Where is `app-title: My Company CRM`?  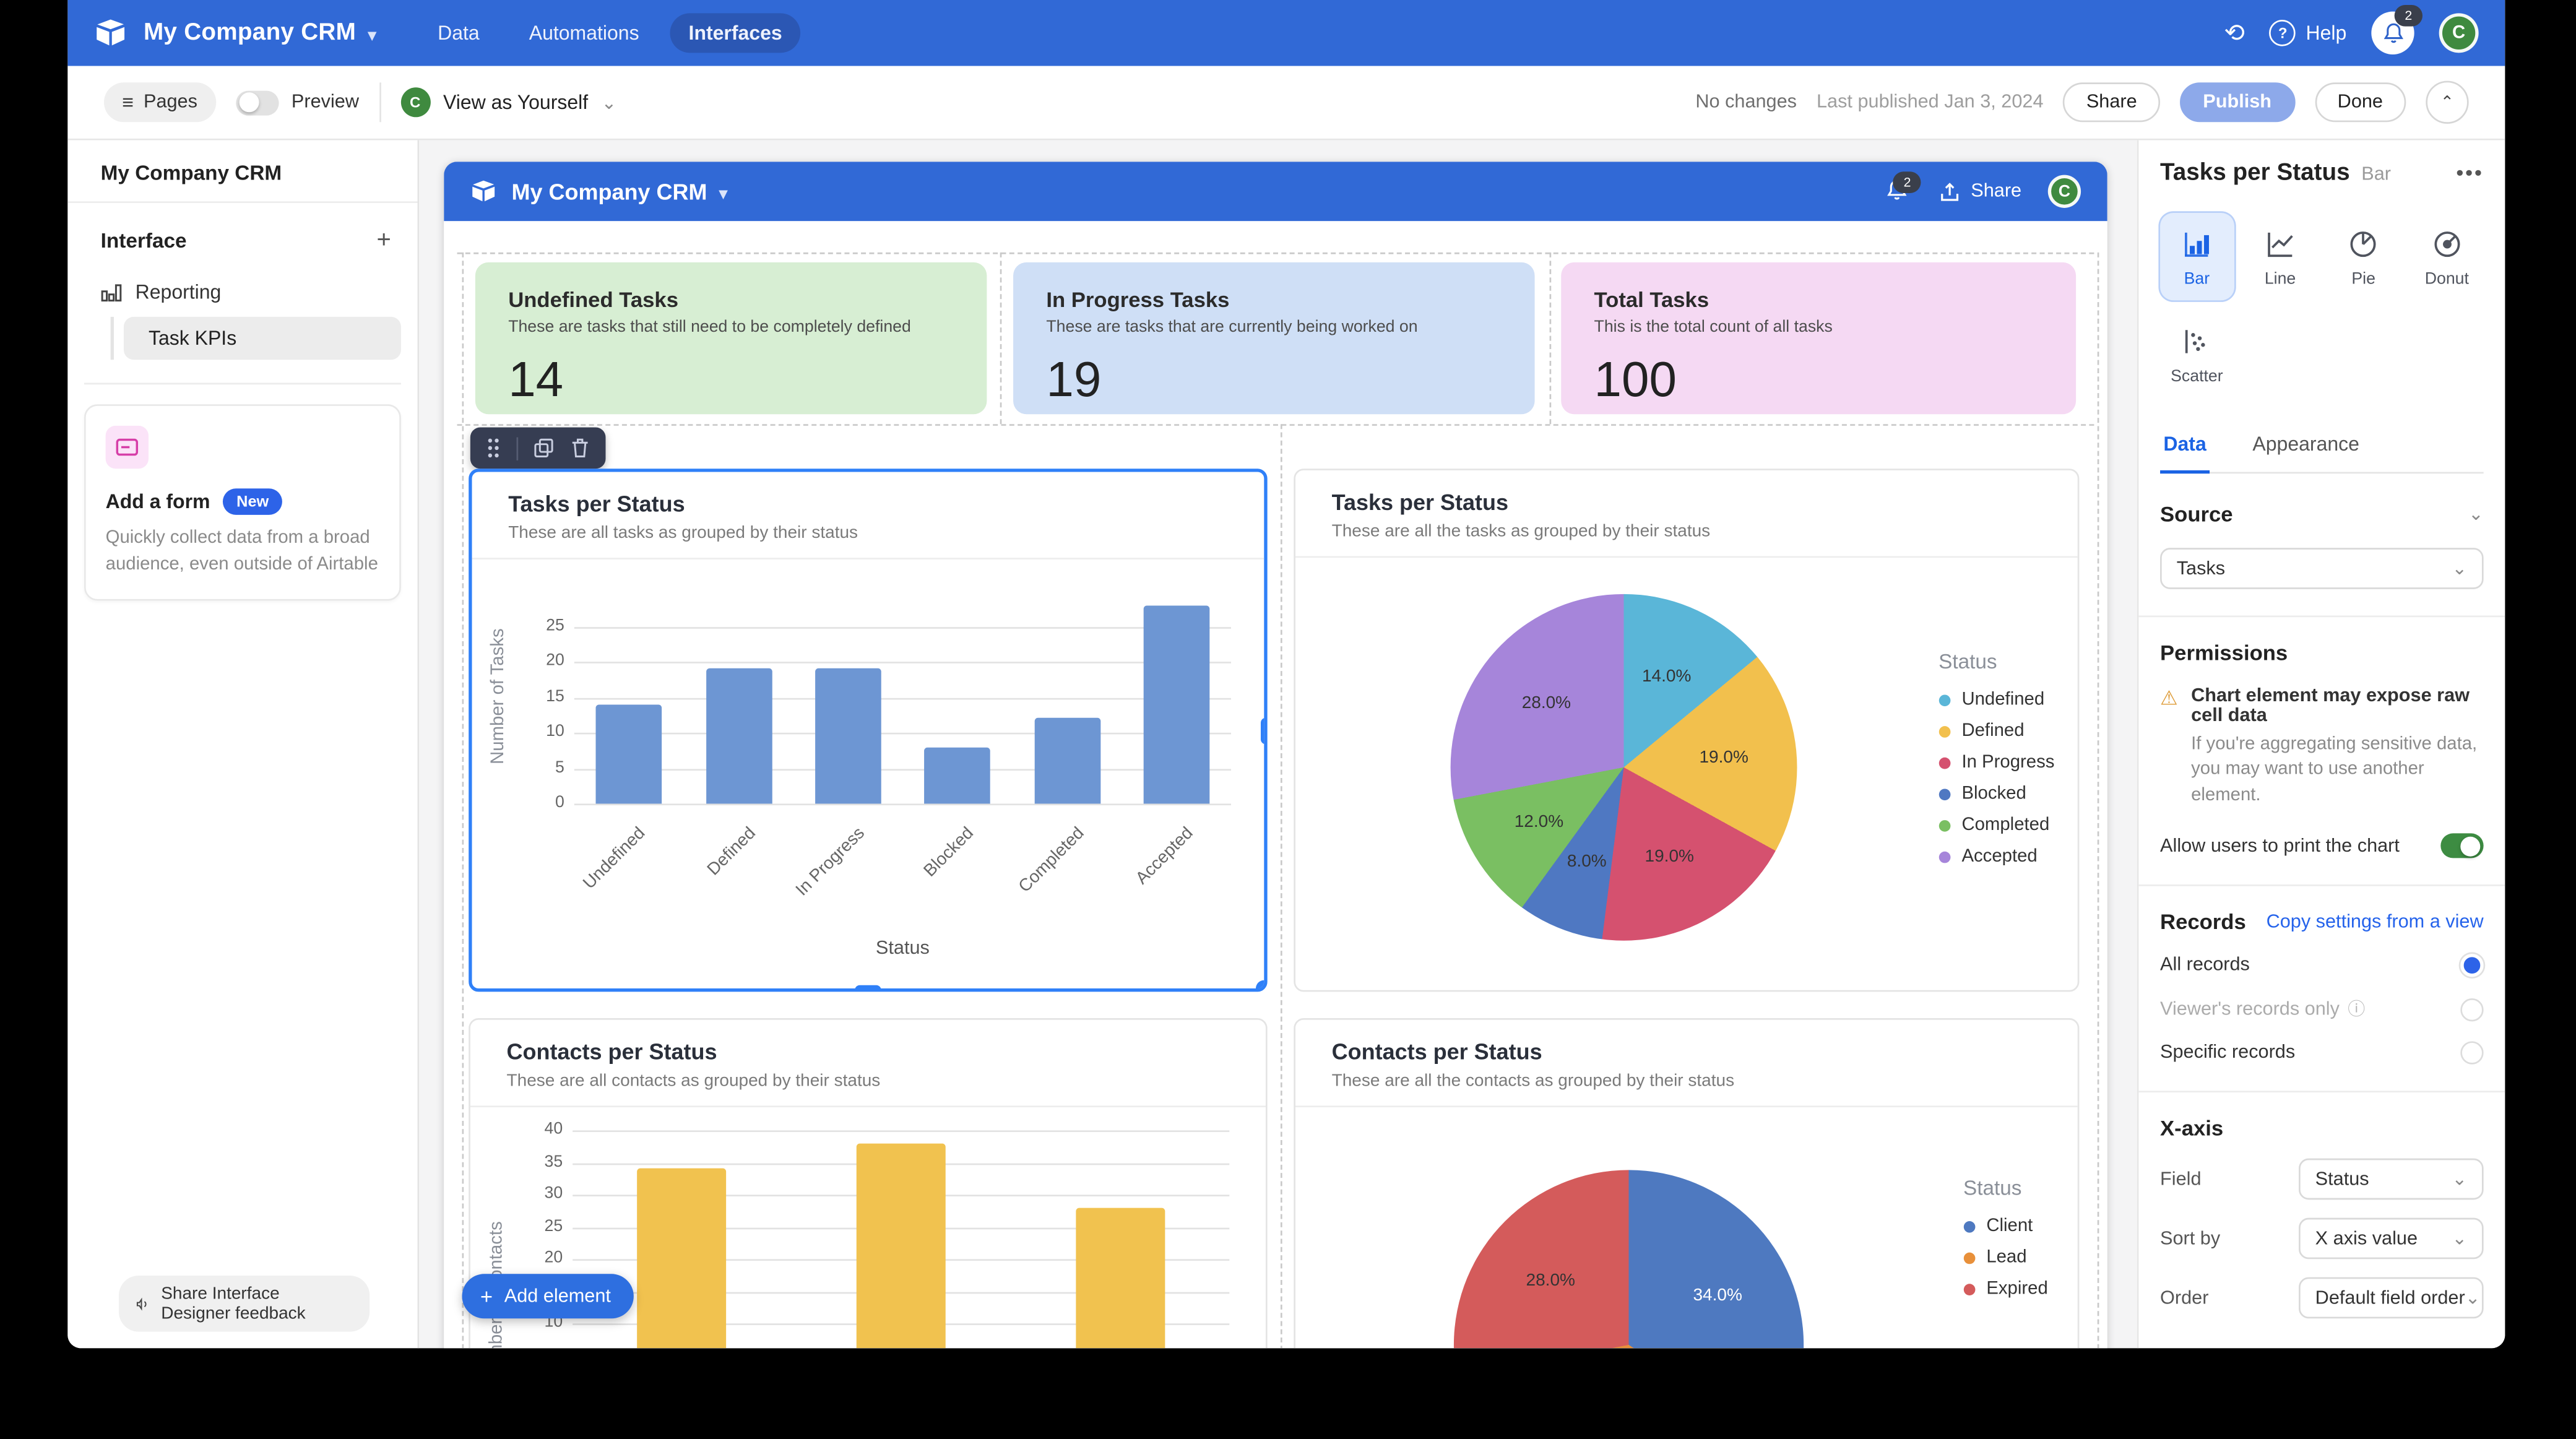 app-title: My Company CRM is located at coordinates (250, 32).